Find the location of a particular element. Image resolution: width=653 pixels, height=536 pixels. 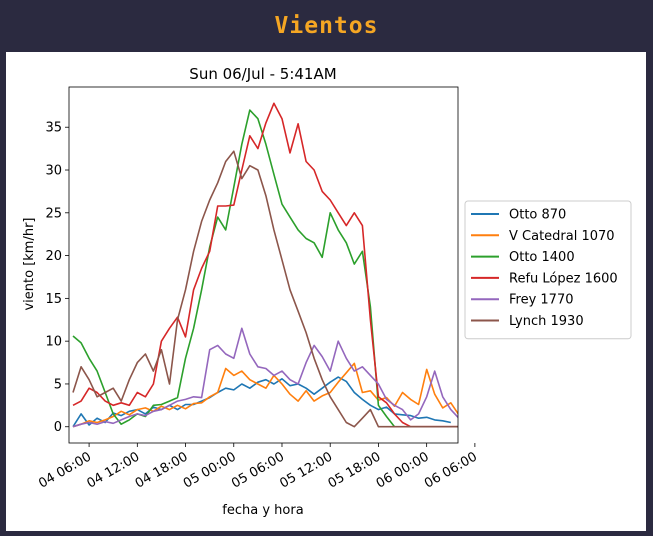

legend-entry: Frey 1770 is located at coordinates (541, 300).